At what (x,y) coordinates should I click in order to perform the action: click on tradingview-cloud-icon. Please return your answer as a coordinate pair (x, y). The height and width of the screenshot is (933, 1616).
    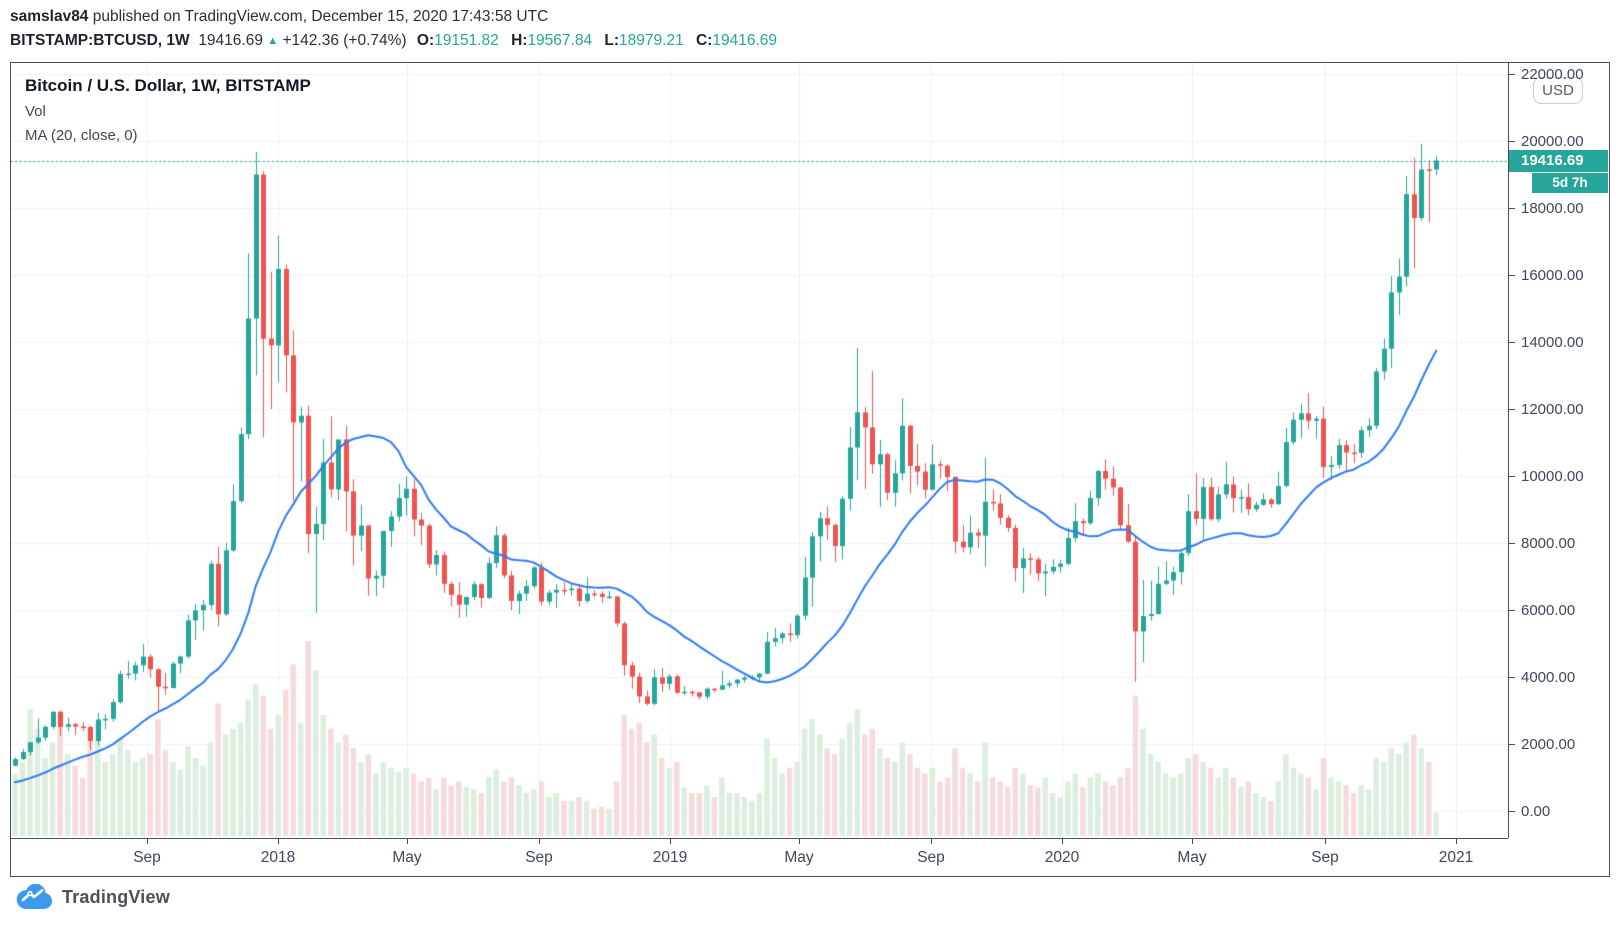
    Looking at the image, I should click on (34, 896).